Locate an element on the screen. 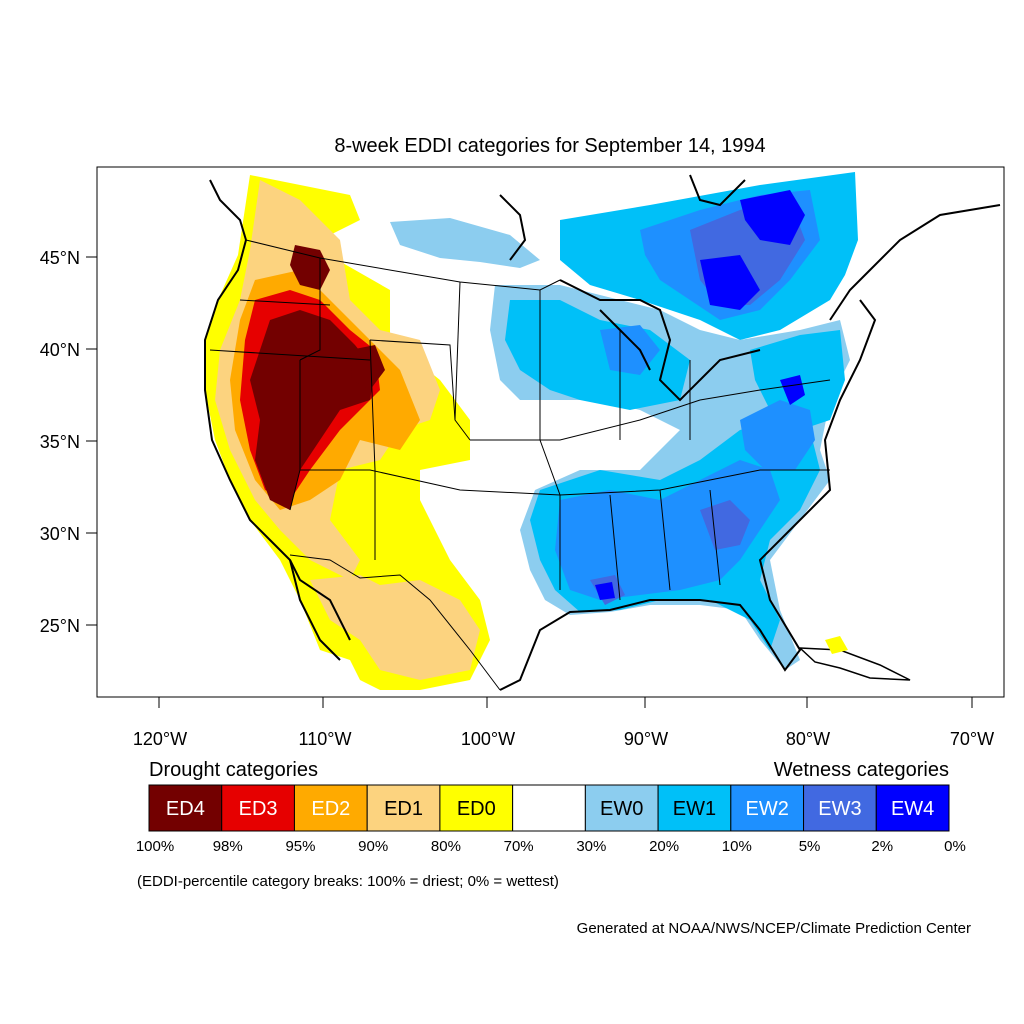  legend-swatch-label: EW1 is located at coordinates (694, 809).